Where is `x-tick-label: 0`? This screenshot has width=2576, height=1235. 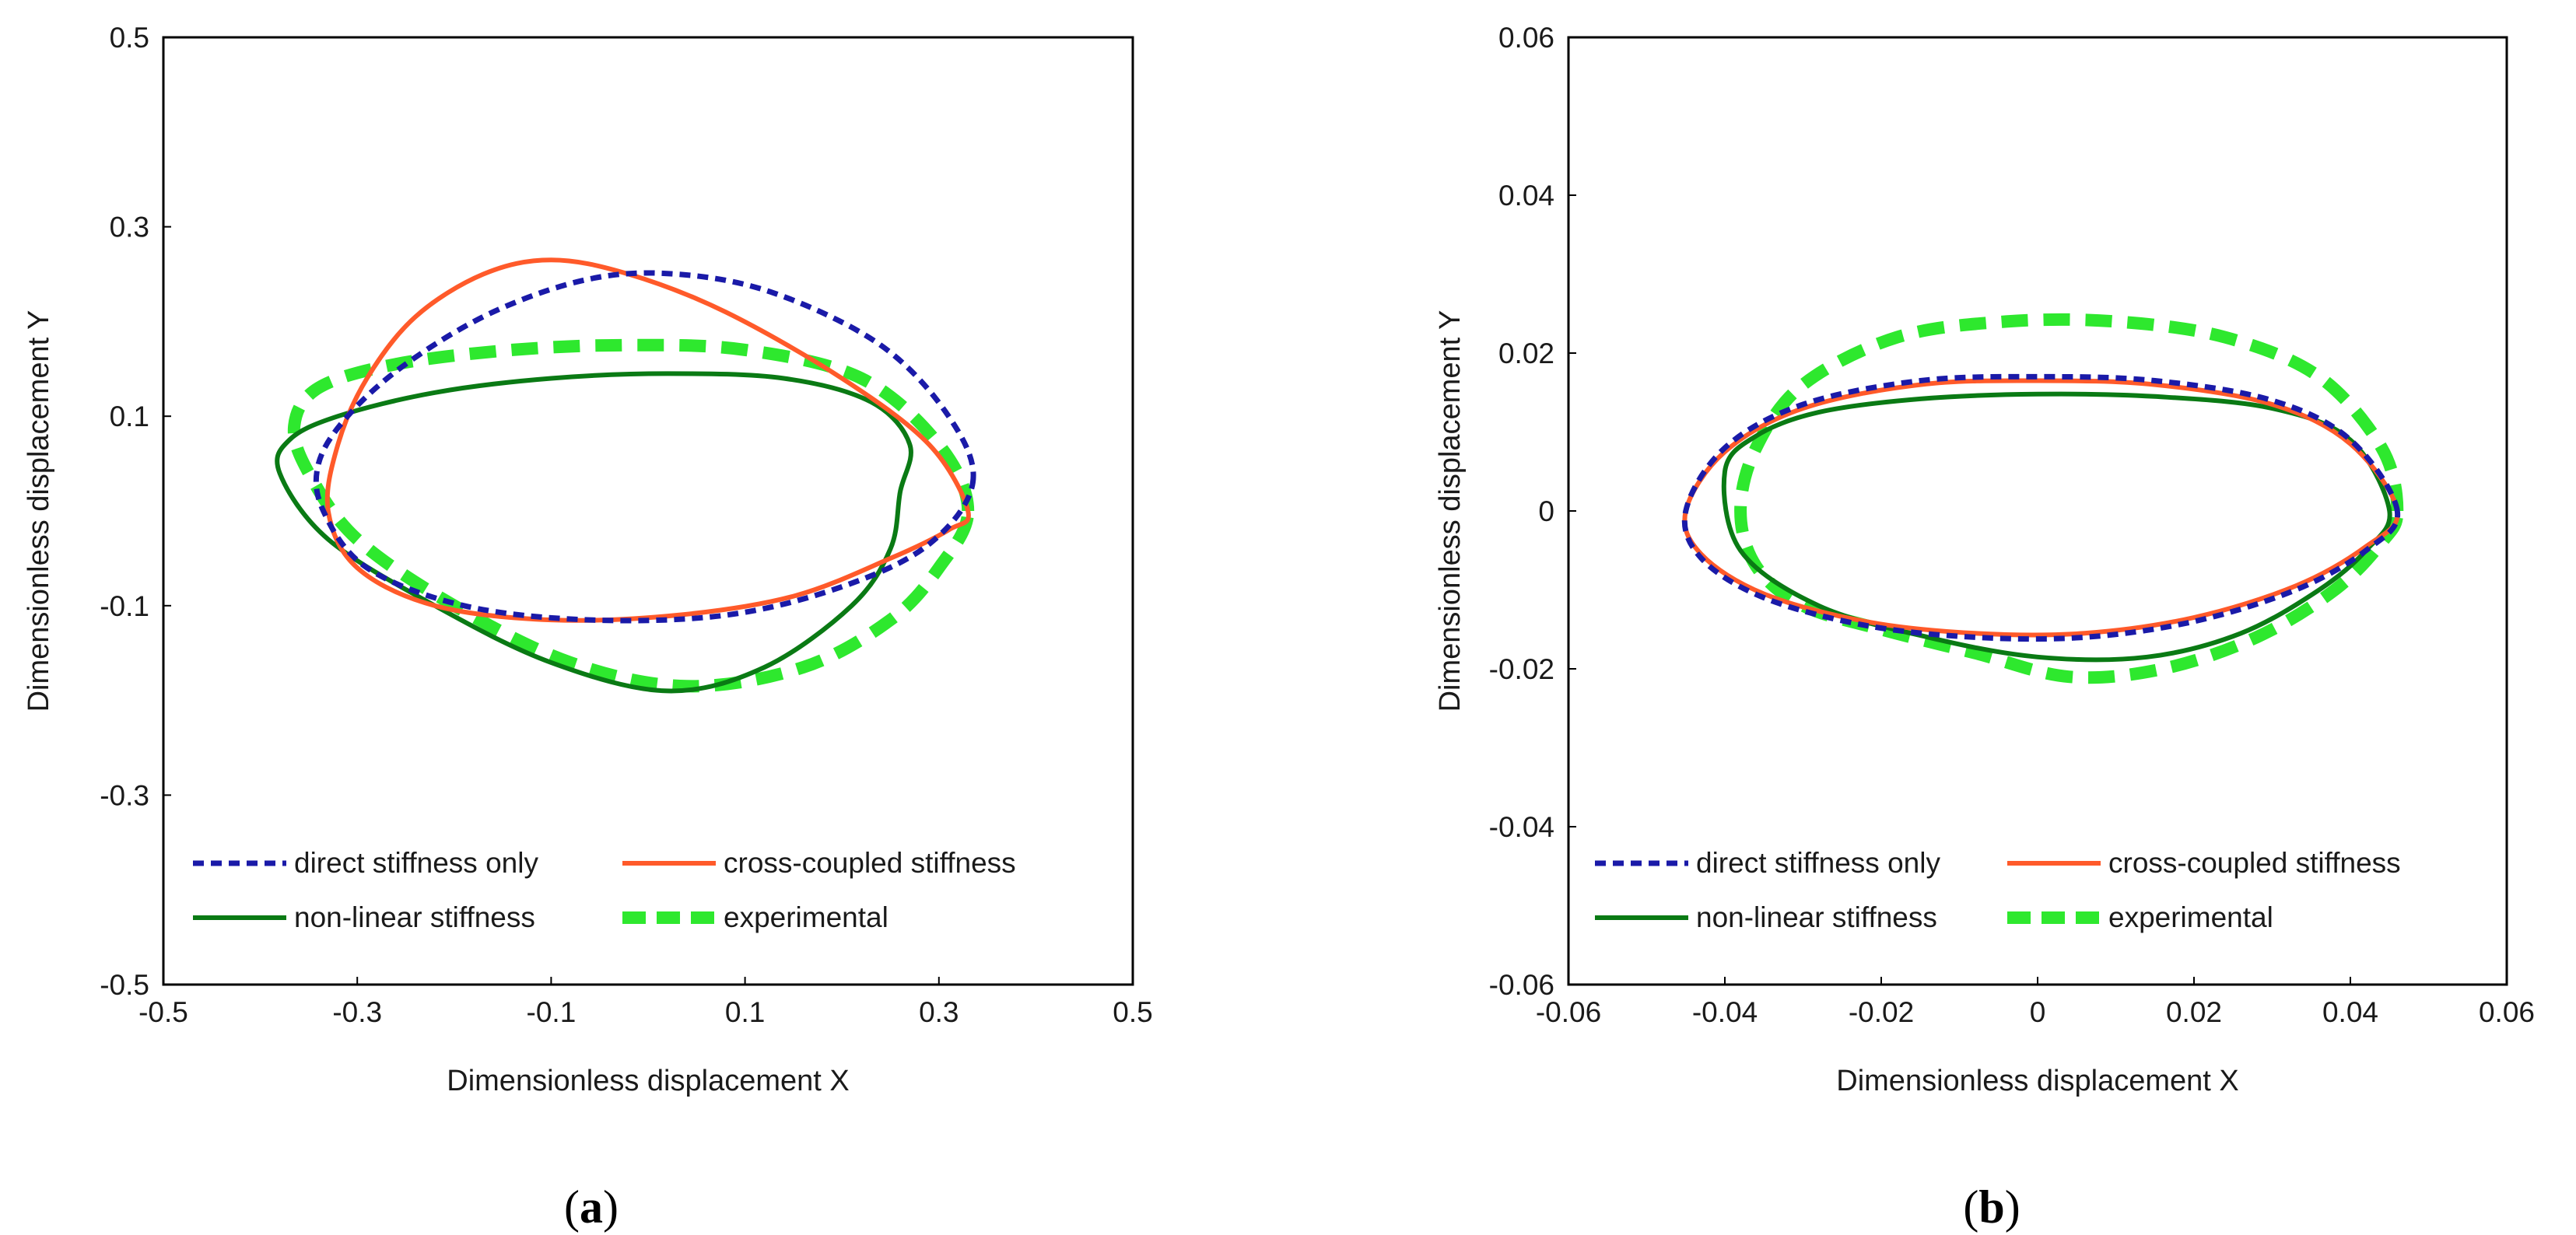 x-tick-label: 0 is located at coordinates (2038, 1012).